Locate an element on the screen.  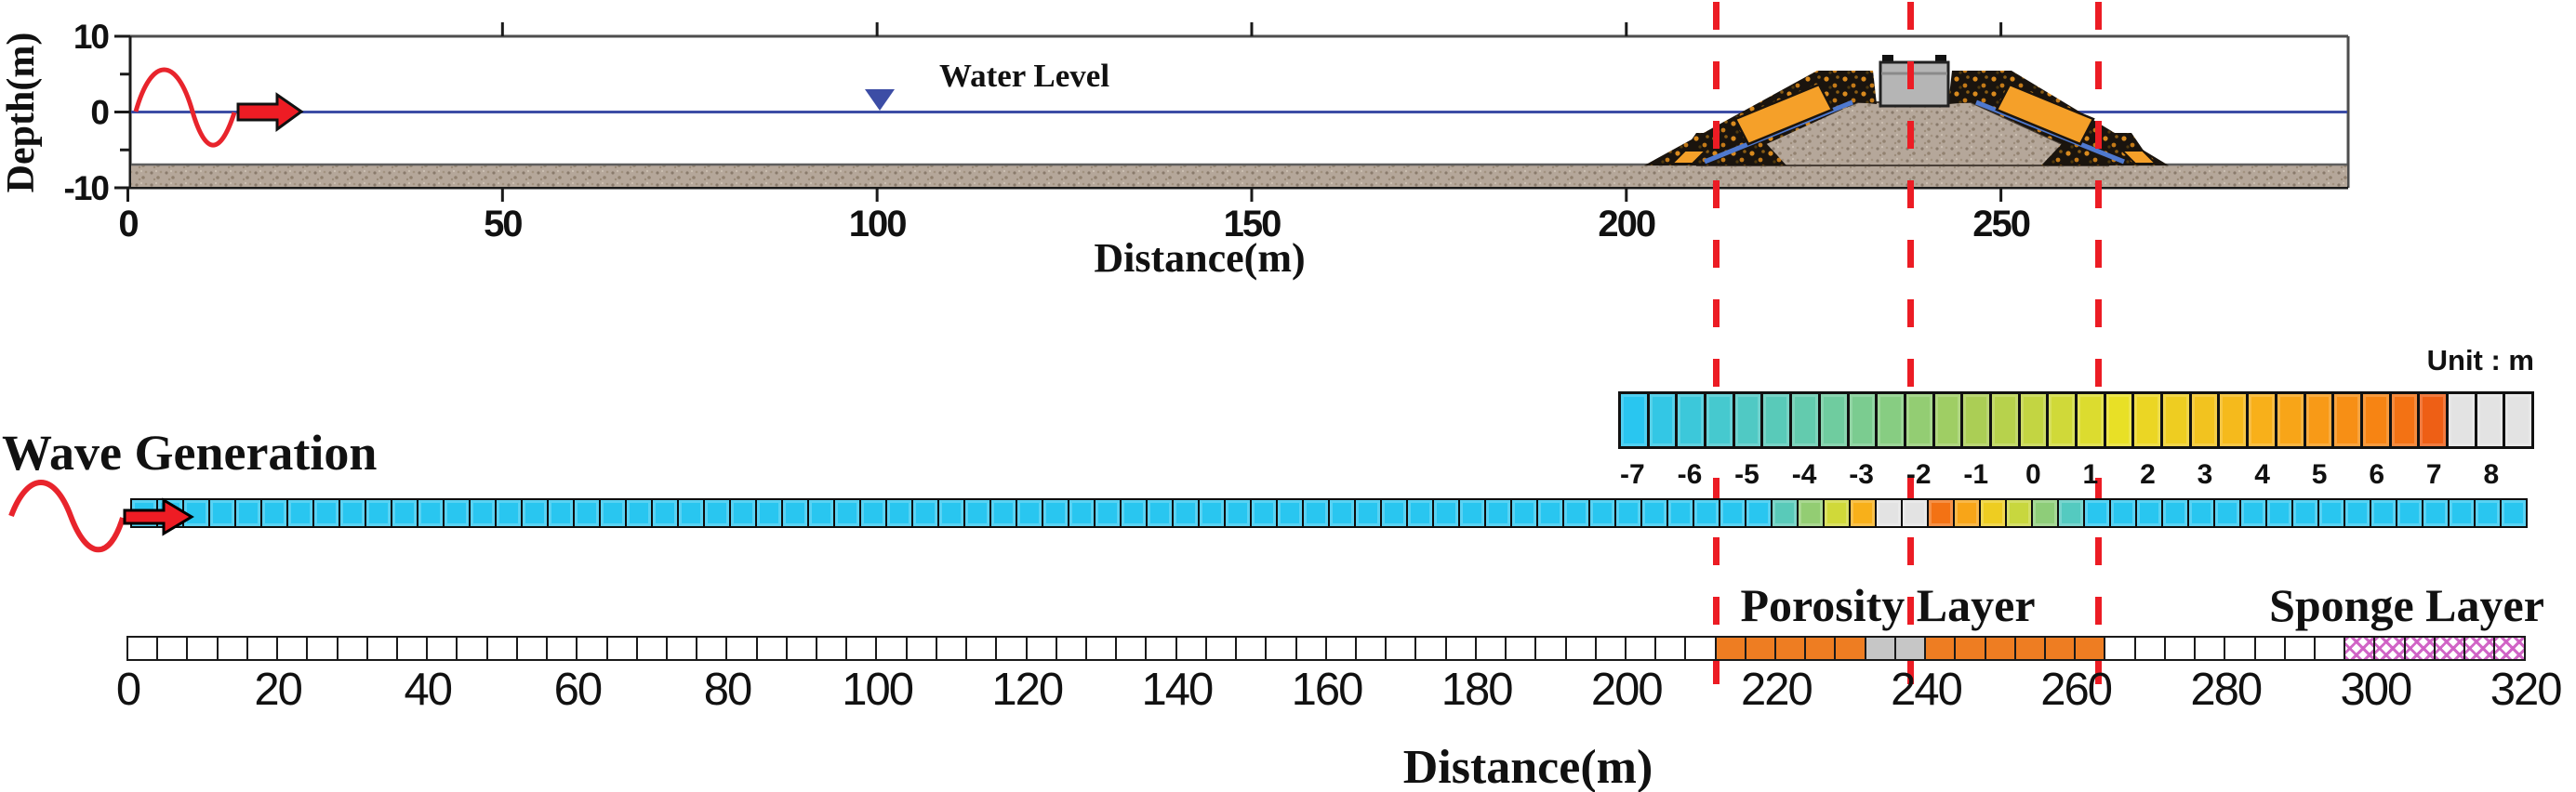
bottom-axis-tick-label: 200 is located at coordinates (1627, 690).